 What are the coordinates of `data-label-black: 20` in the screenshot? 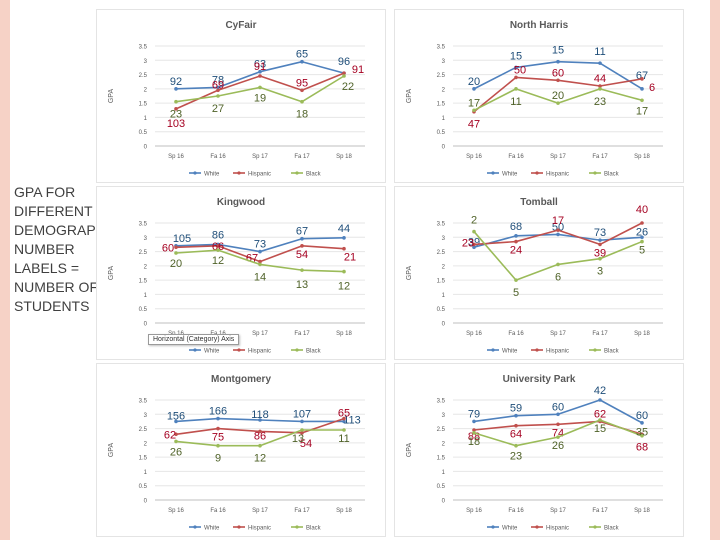 It's located at (176, 264).